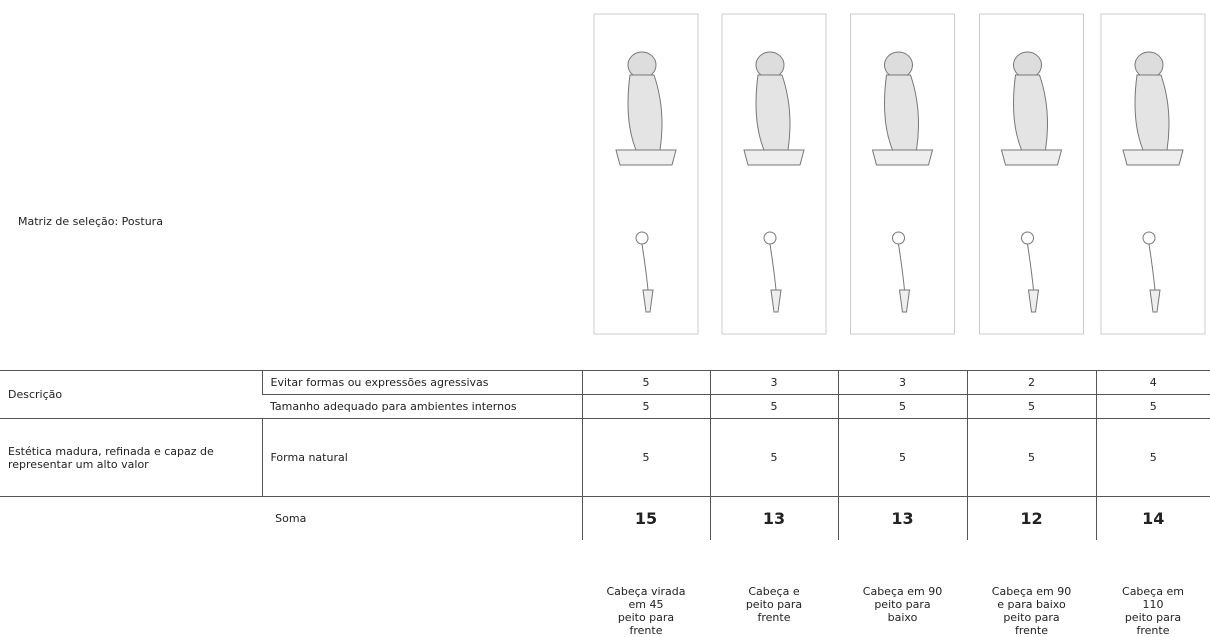 Image resolution: width=1210 pixels, height=637 pixels. I want to click on caption: Cabeça em 110 peito para frente, so click(1153, 611).